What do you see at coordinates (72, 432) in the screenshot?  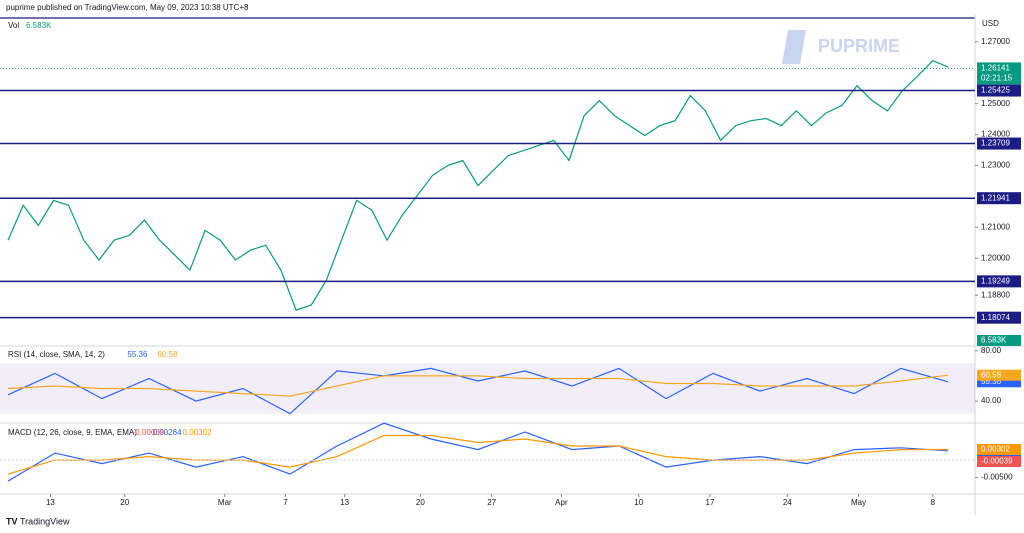 I see `pane-title: MACD (12, 26, close, 9, EMA, EMA)` at bounding box center [72, 432].